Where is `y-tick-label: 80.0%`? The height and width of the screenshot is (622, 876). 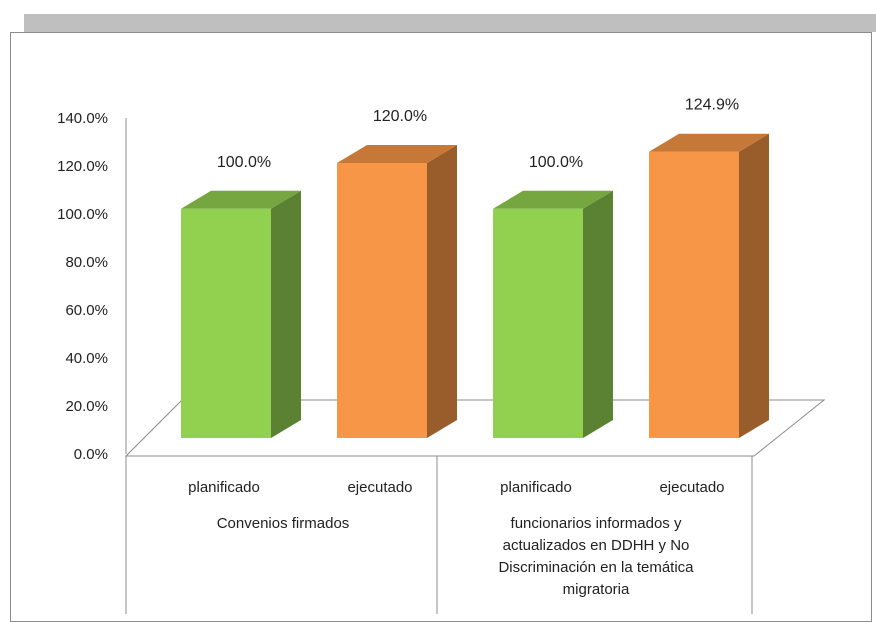
y-tick-label: 80.0% is located at coordinates (86, 262).